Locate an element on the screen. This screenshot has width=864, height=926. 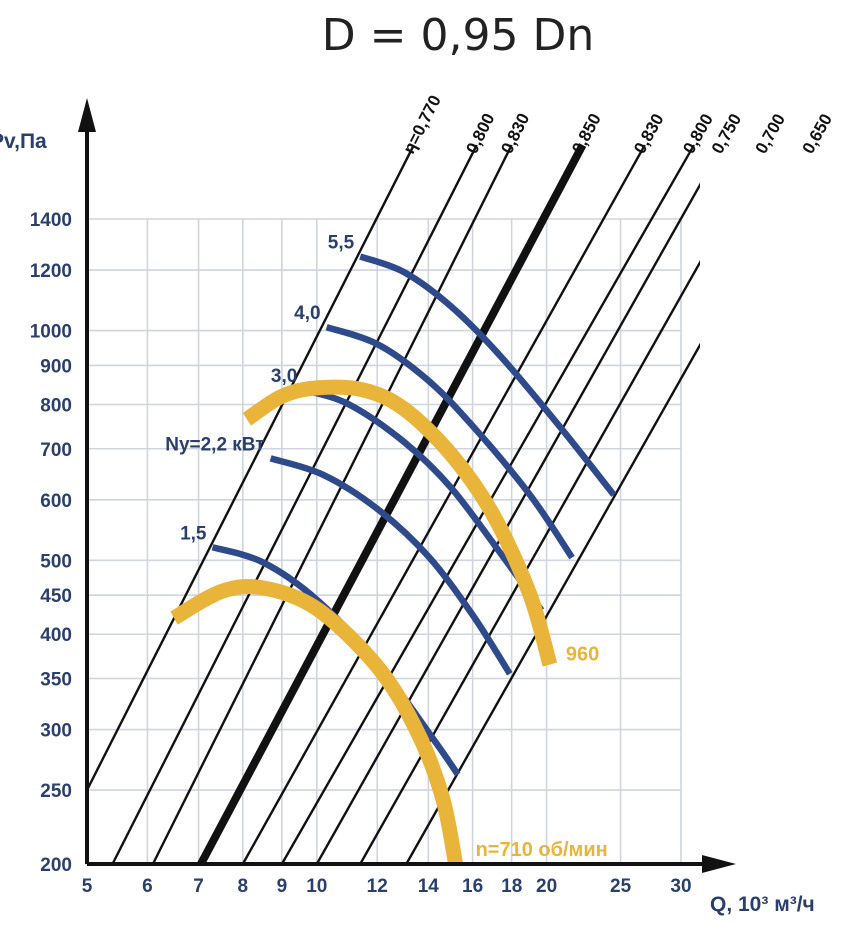
x-tick-label: 9 is located at coordinates (282, 886).